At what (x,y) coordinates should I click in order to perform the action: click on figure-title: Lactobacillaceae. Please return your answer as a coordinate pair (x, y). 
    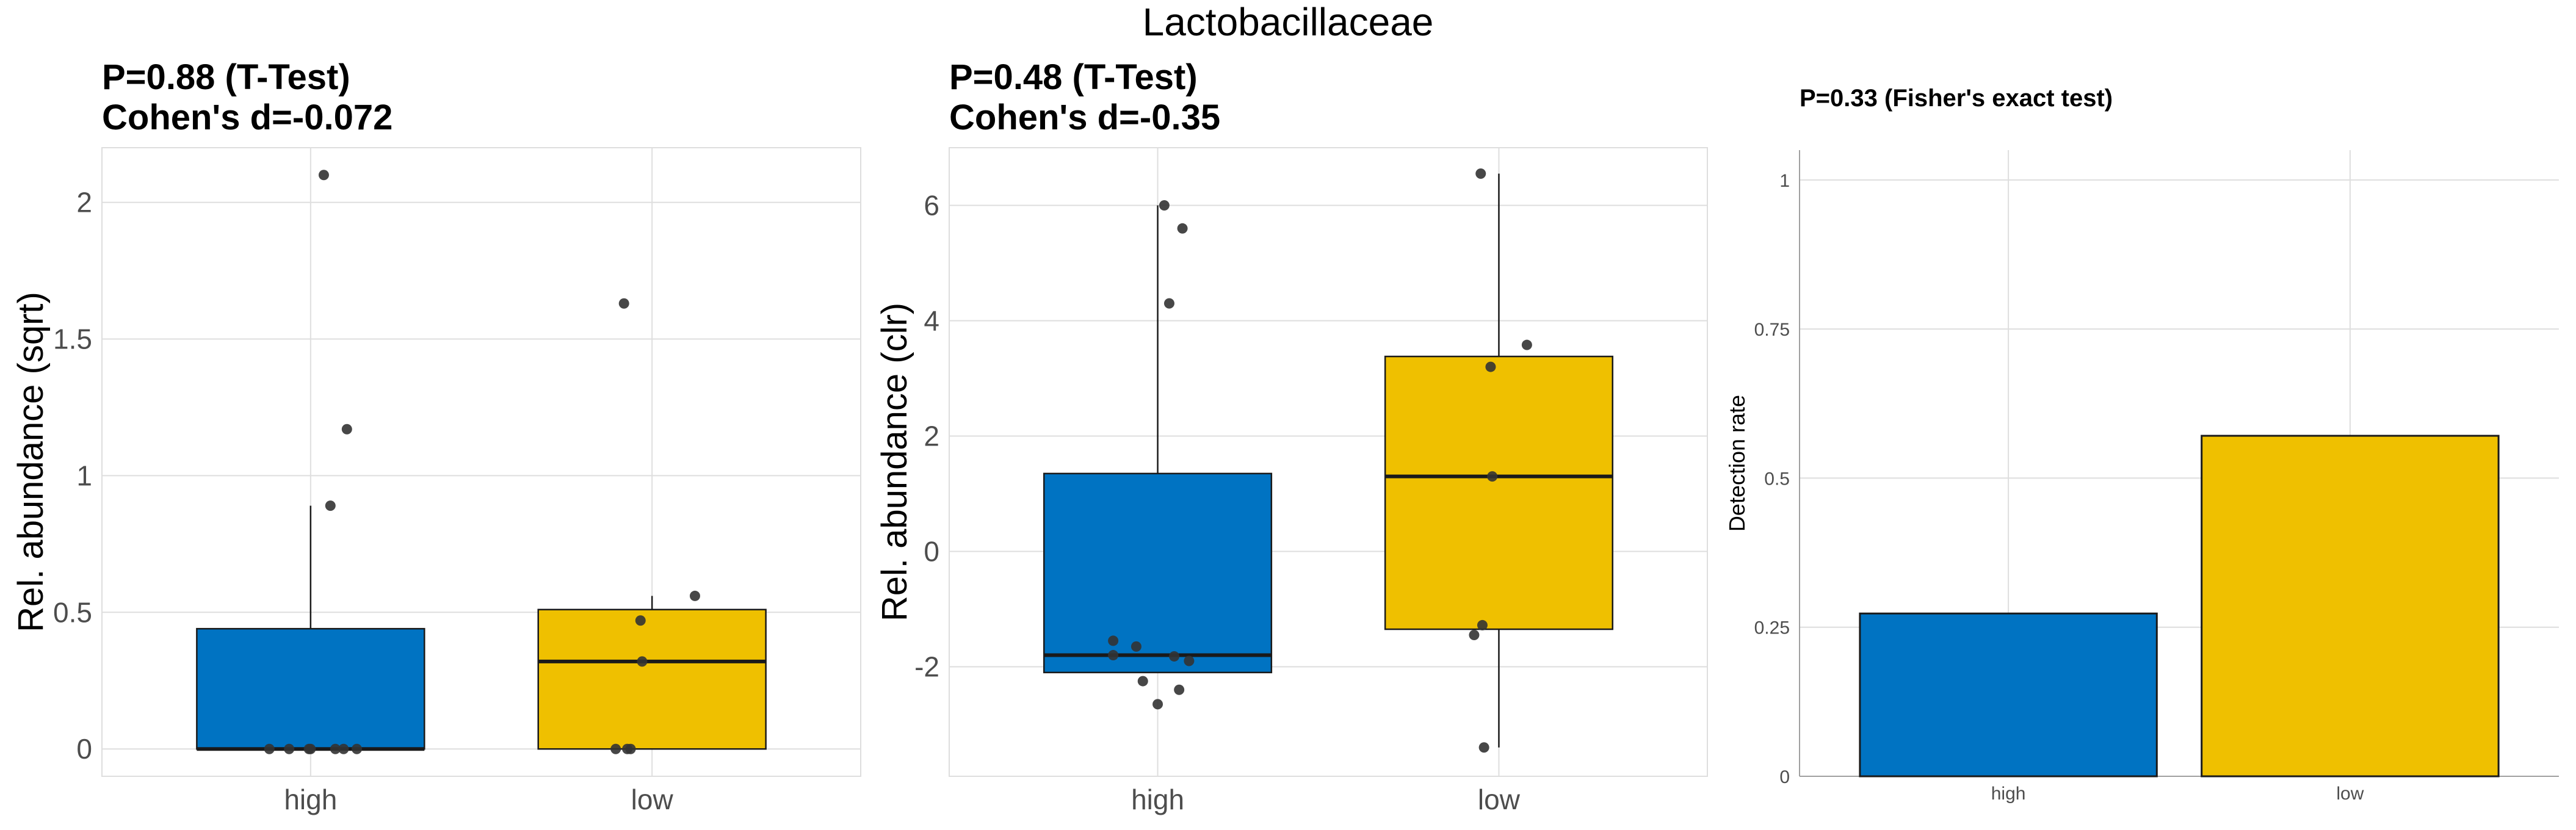
    Looking at the image, I should click on (1288, 22).